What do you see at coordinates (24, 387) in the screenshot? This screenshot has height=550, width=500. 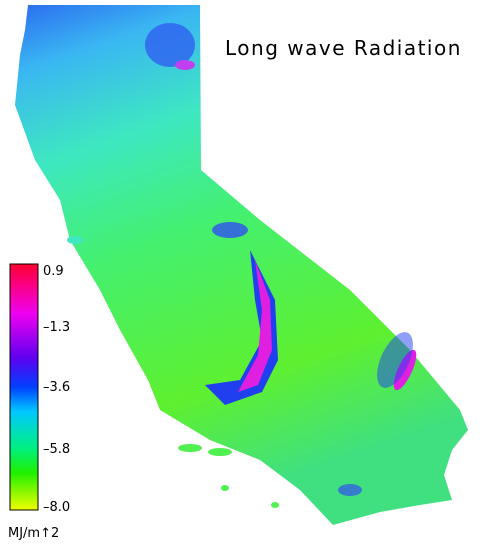 I see `color-bar` at bounding box center [24, 387].